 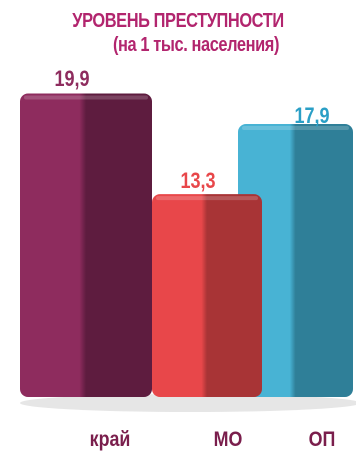 What do you see at coordinates (322, 440) in the screenshot?
I see `category-label-3: ОП` at bounding box center [322, 440].